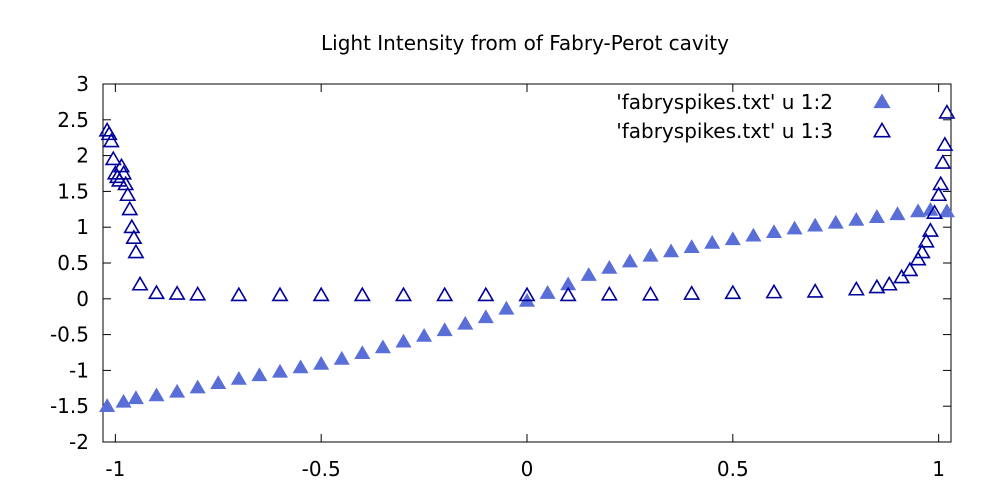 The width and height of the screenshot is (1000, 500). Describe the element at coordinates (73, 120) in the screenshot. I see `y-tick-label: 2.5` at that location.